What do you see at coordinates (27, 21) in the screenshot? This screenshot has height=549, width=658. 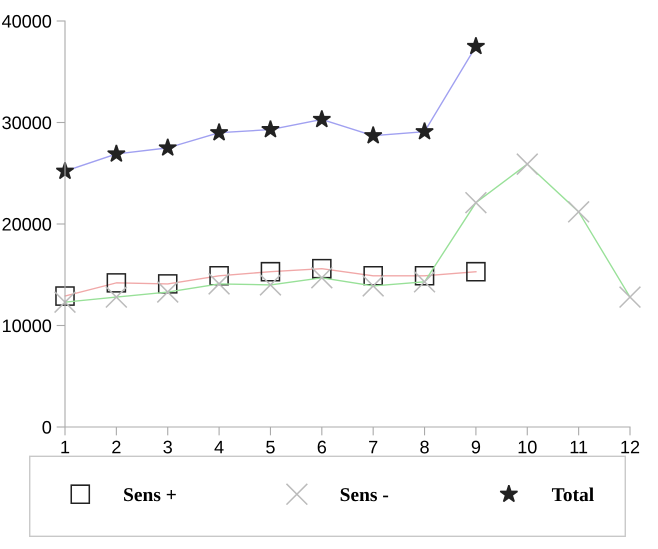 I see `y-tick-label: 40000` at bounding box center [27, 21].